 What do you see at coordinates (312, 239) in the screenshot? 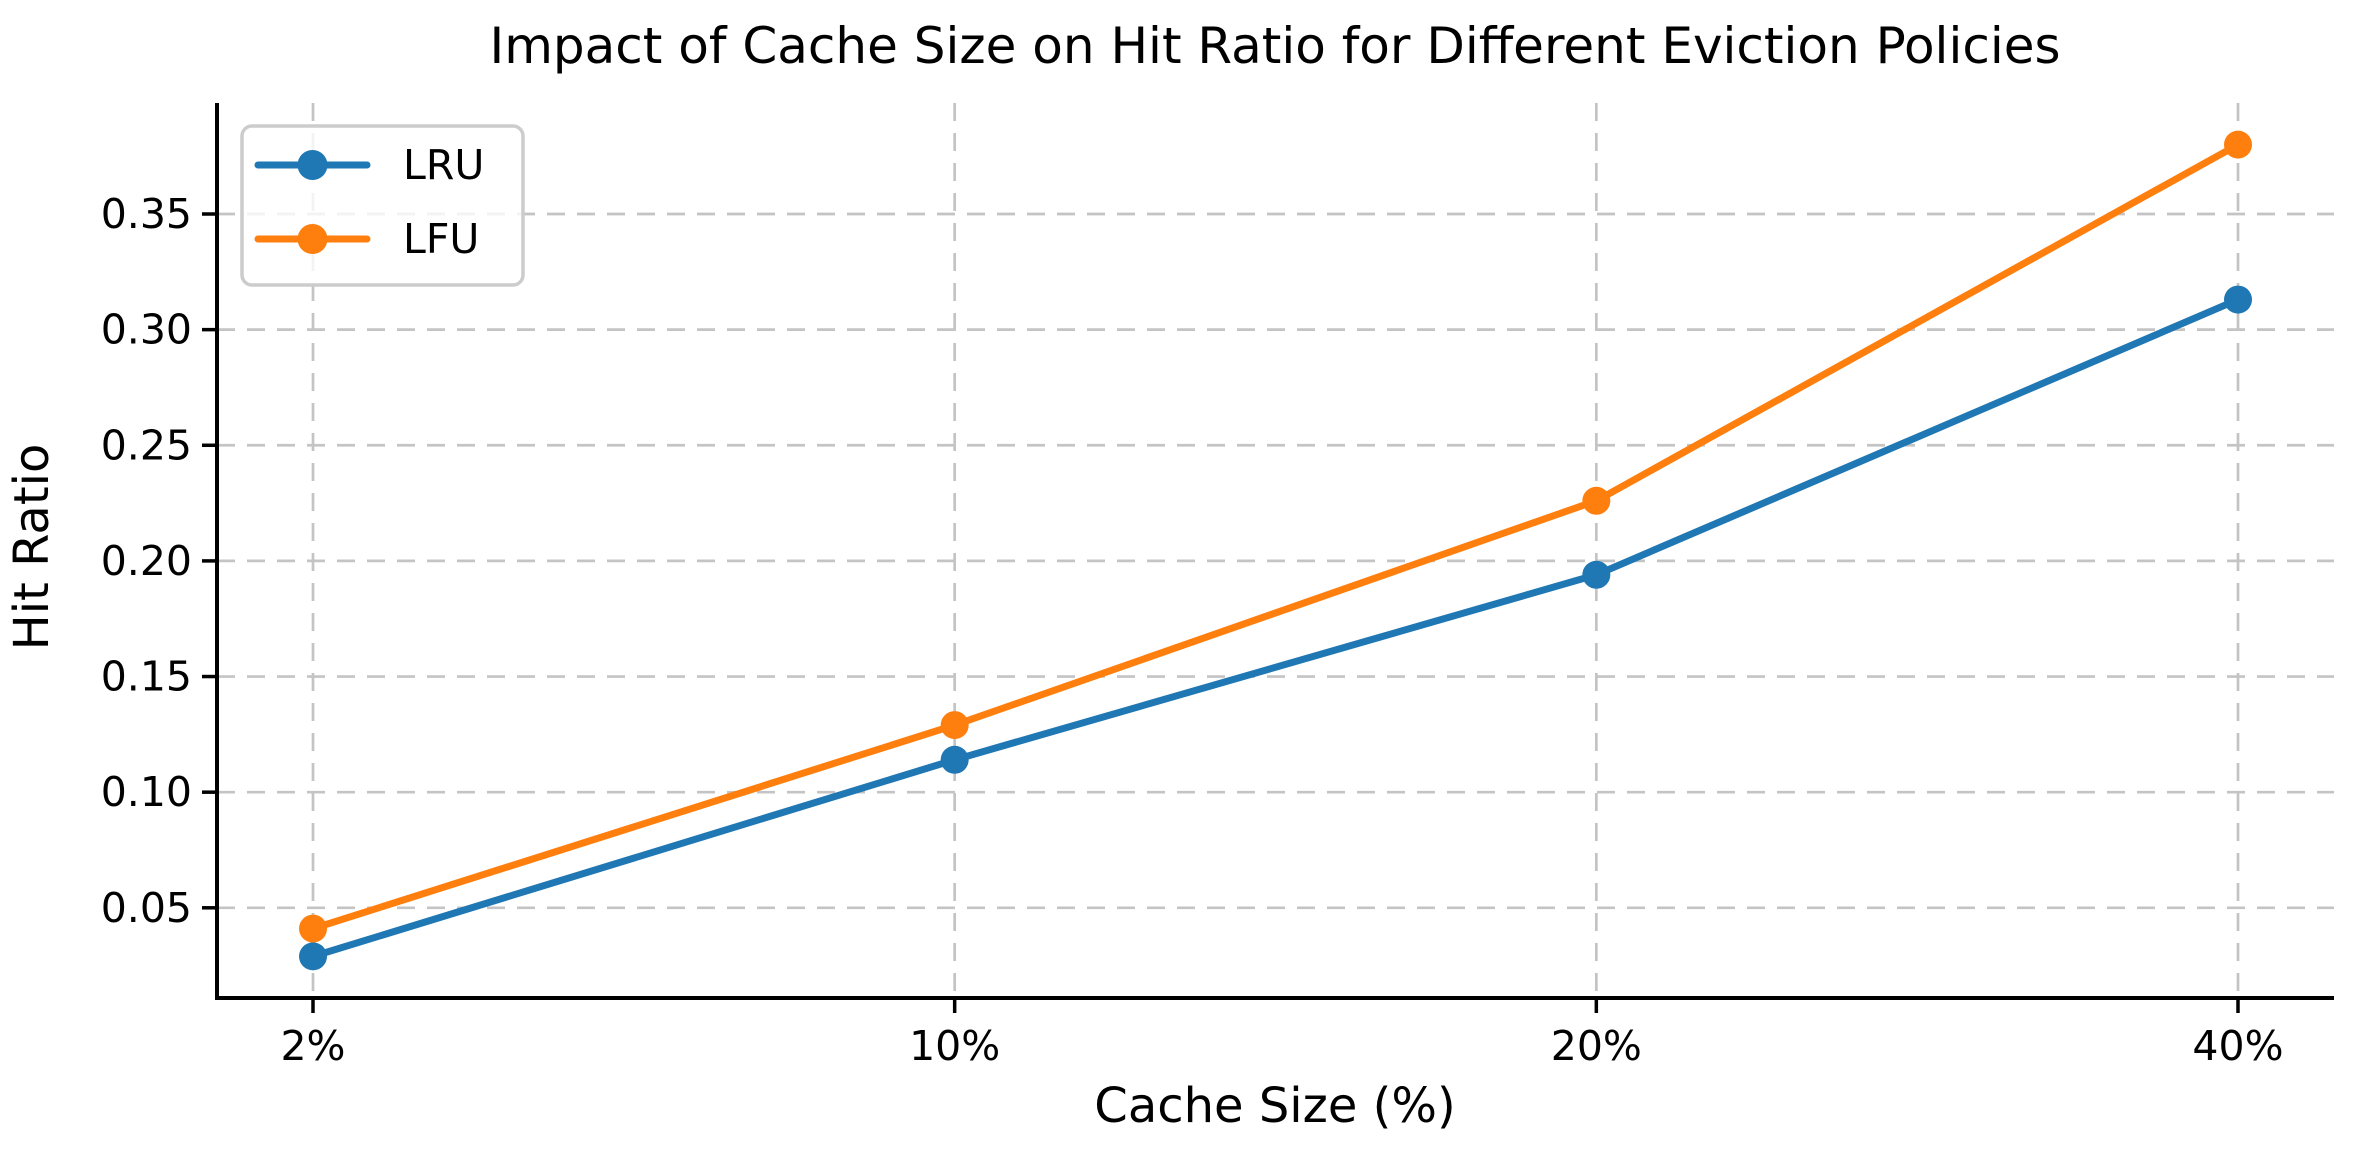
I see `legend-marker-lfu` at bounding box center [312, 239].